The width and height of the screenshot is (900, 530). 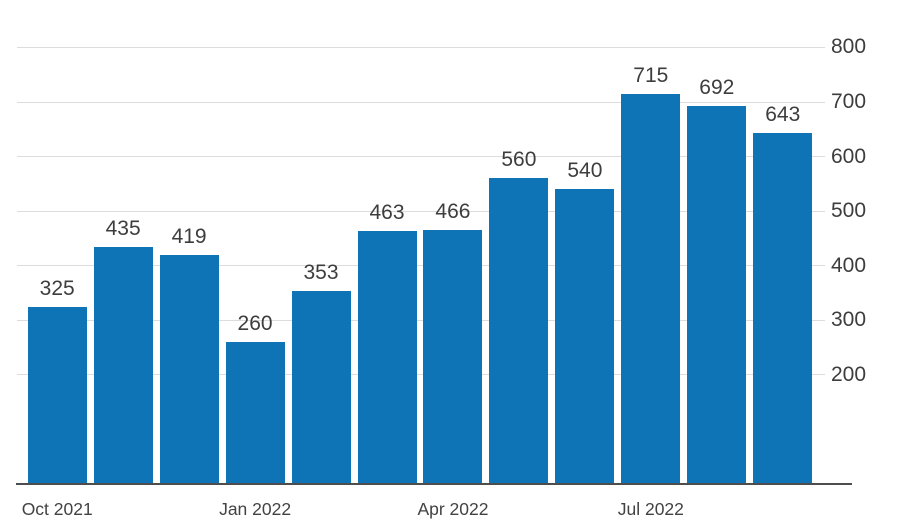 What do you see at coordinates (387, 357) in the screenshot?
I see `bar-mar-2022` at bounding box center [387, 357].